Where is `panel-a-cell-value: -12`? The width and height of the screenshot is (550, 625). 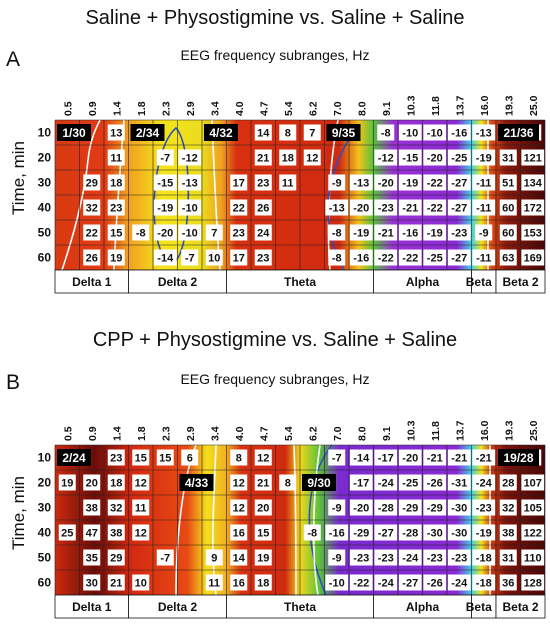
panel-a-cell-value: -12 is located at coordinates (190, 159).